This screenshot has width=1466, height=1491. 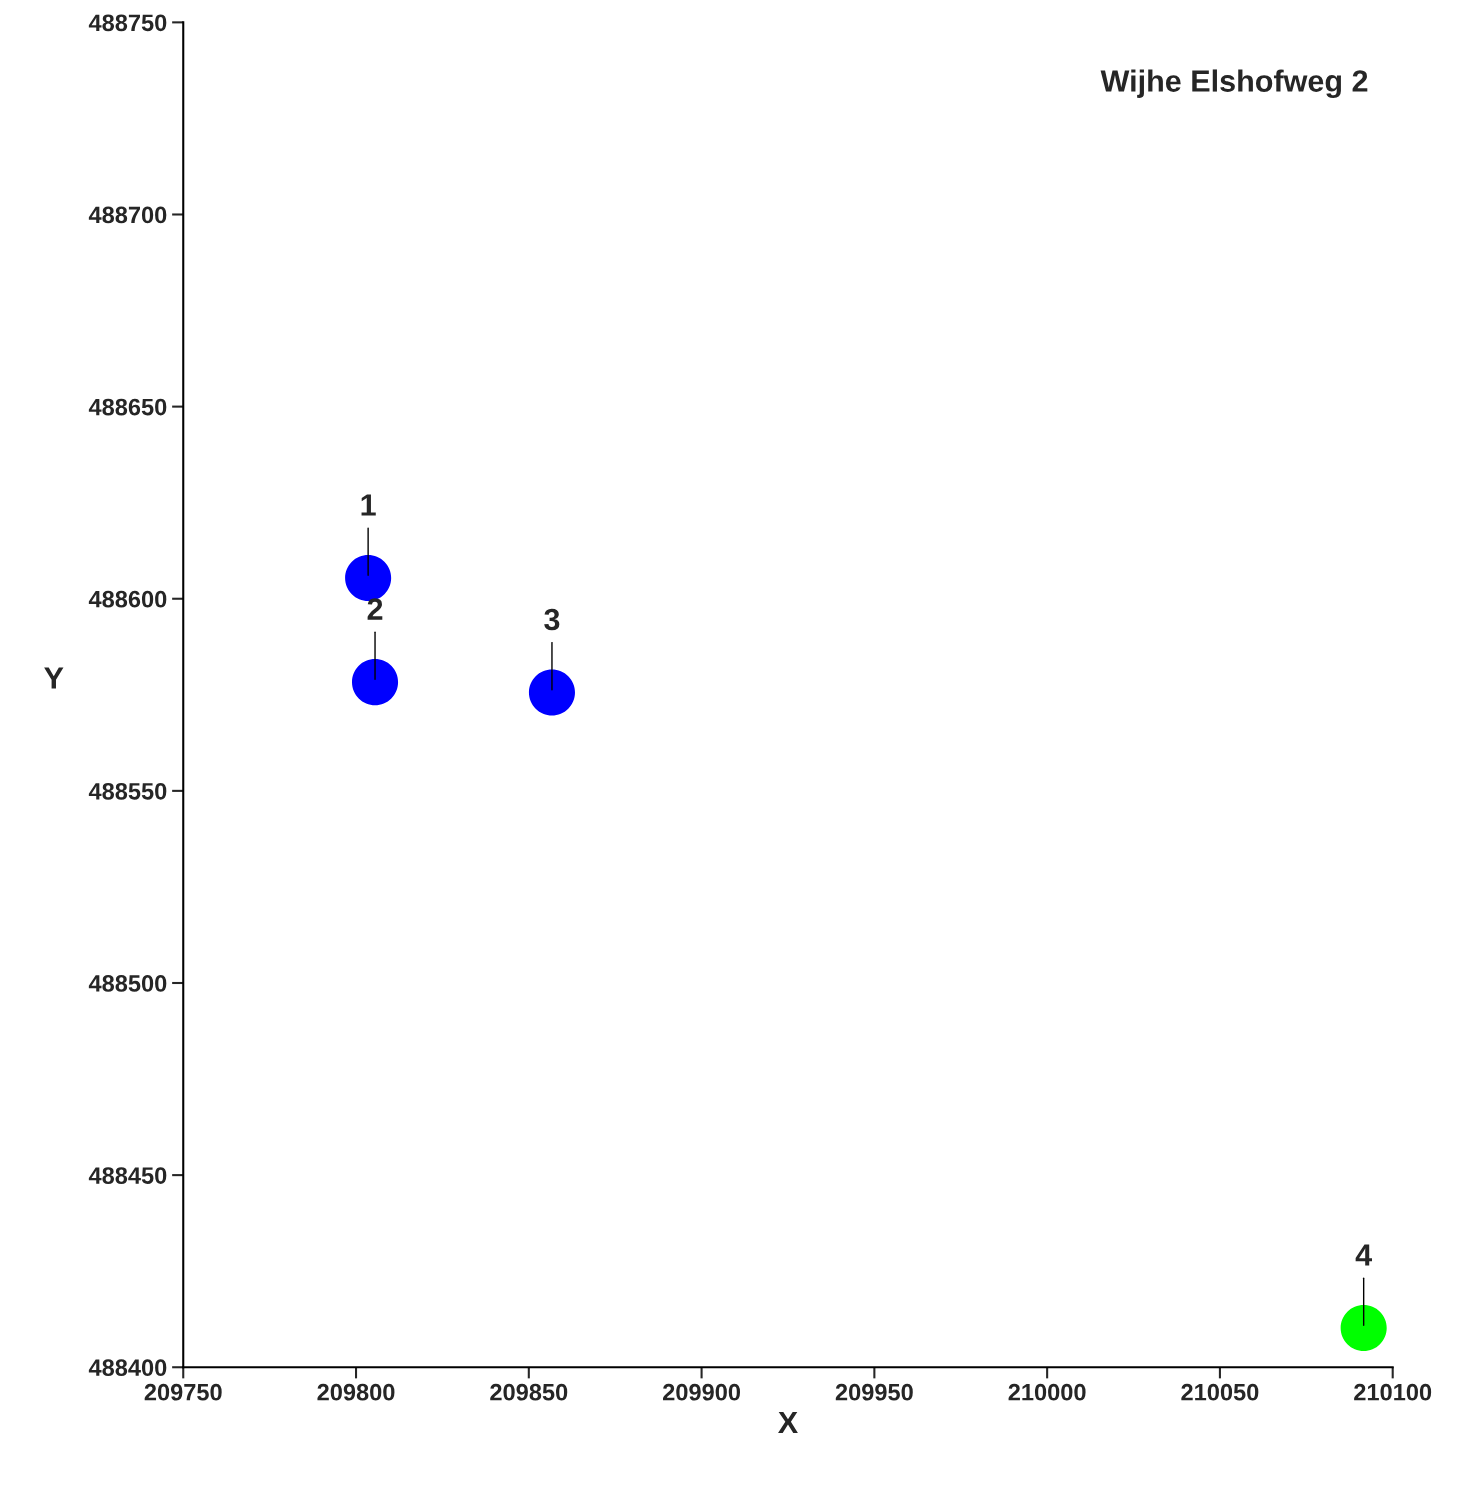 What do you see at coordinates (127, 1368) in the screenshot?
I see `y-tick-label: 488400` at bounding box center [127, 1368].